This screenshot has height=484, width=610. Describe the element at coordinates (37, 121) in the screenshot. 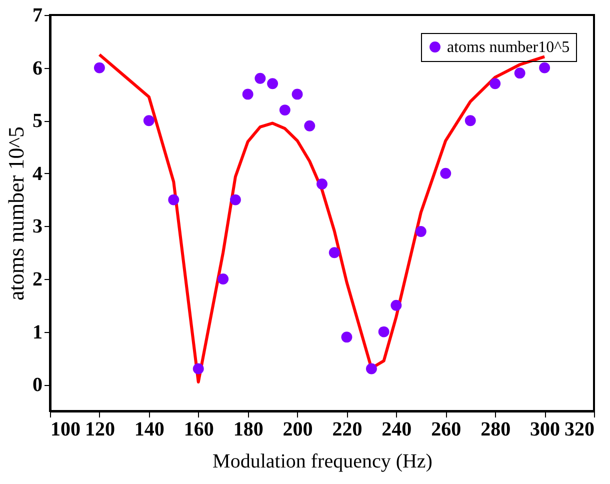

I see `y-tick-label: 5` at that location.